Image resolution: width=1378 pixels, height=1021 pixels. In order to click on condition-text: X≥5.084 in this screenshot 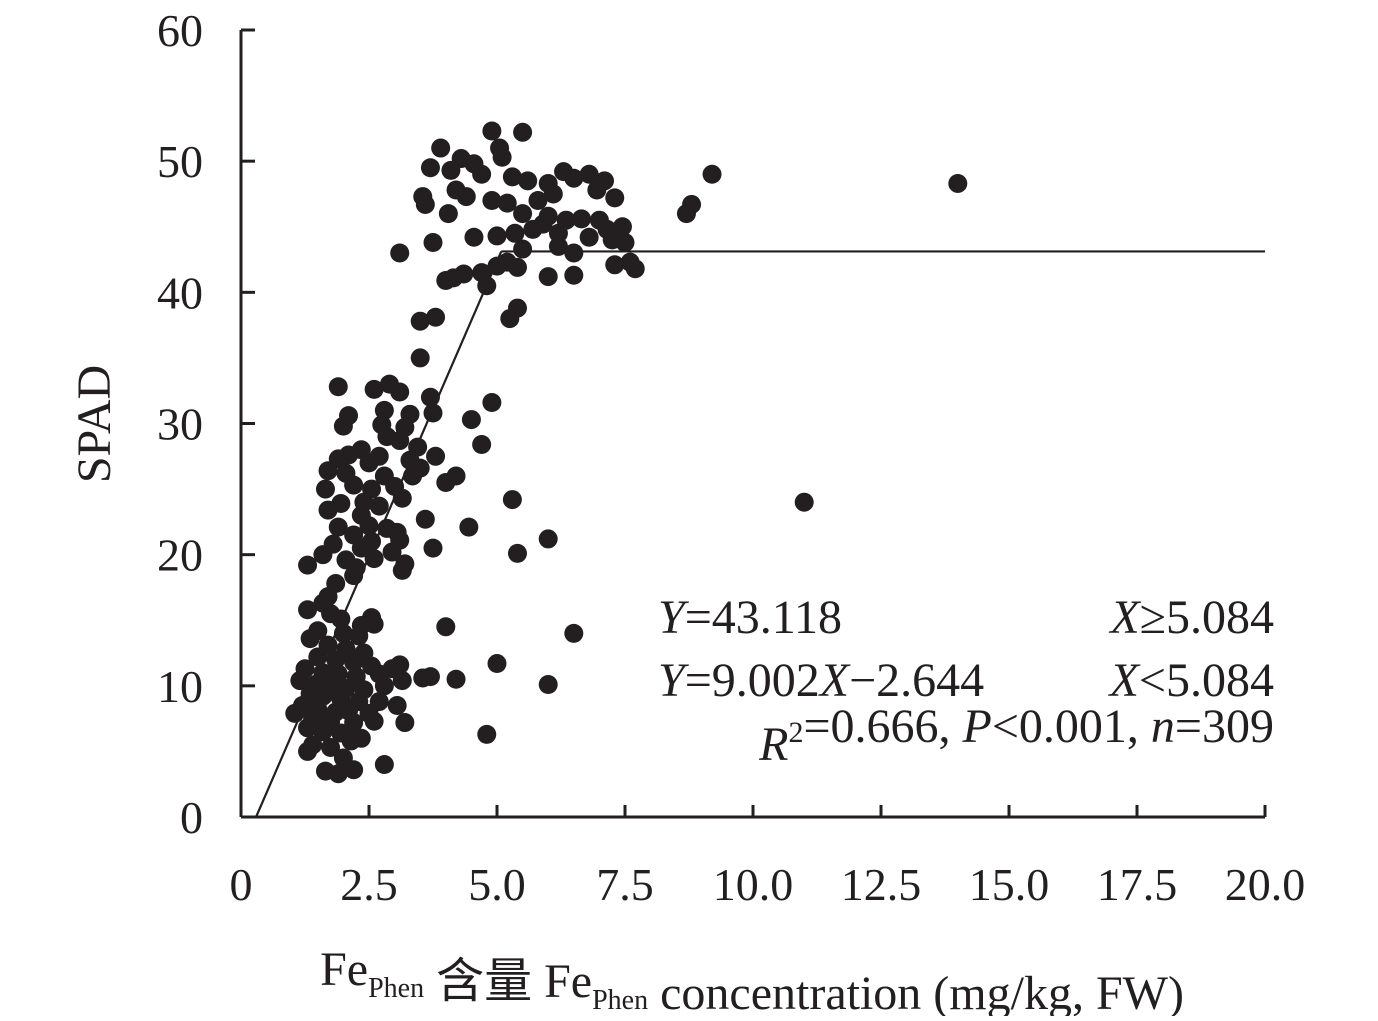, I will do `click(1191, 617)`.